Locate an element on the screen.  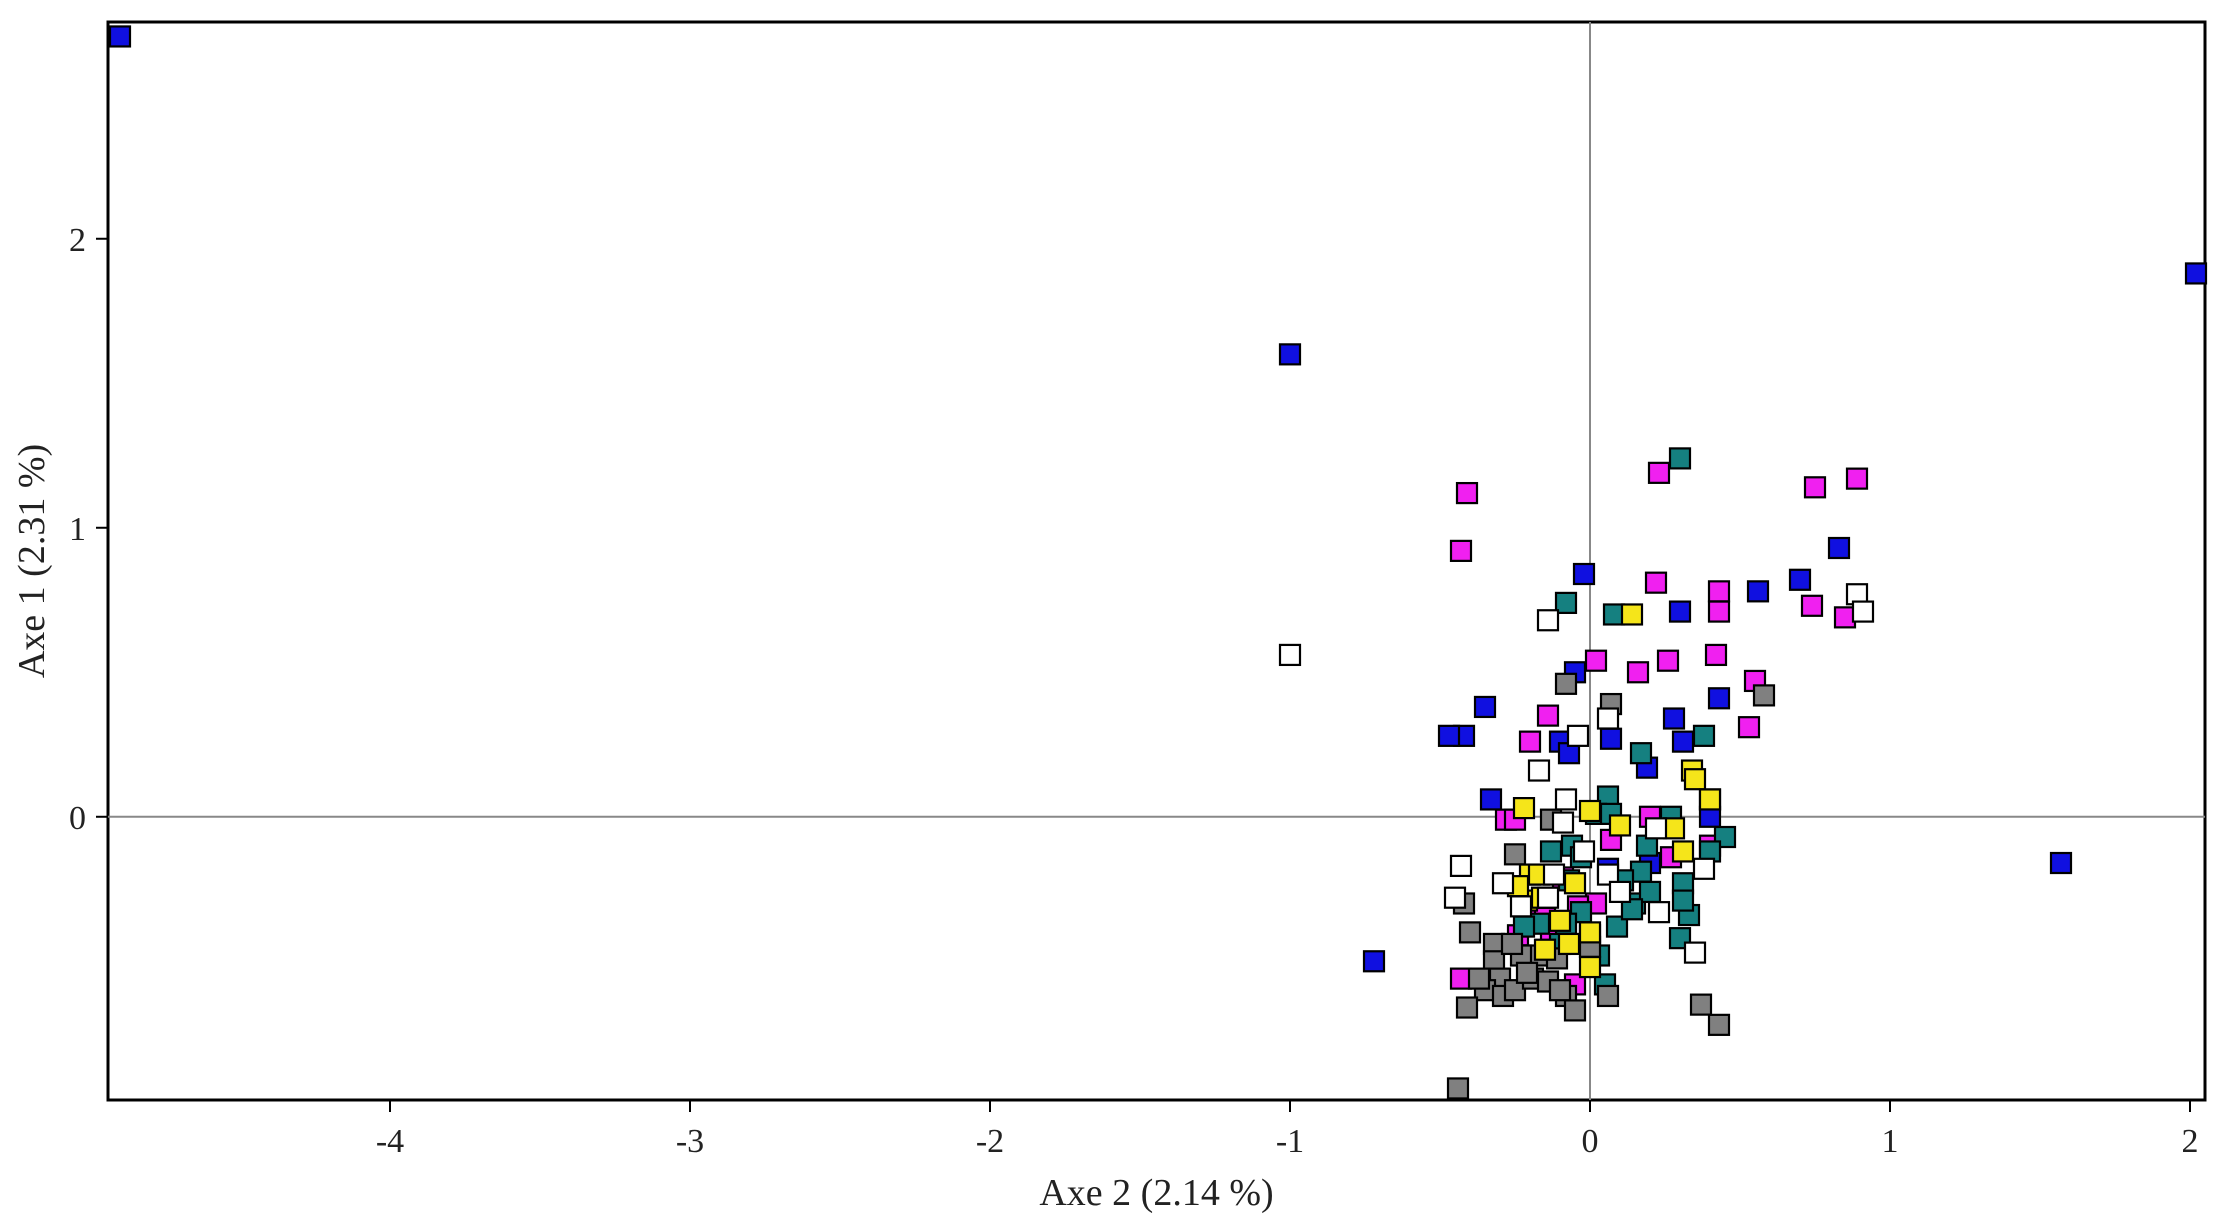
y-tick-label: 1 is located at coordinates (77, 529).